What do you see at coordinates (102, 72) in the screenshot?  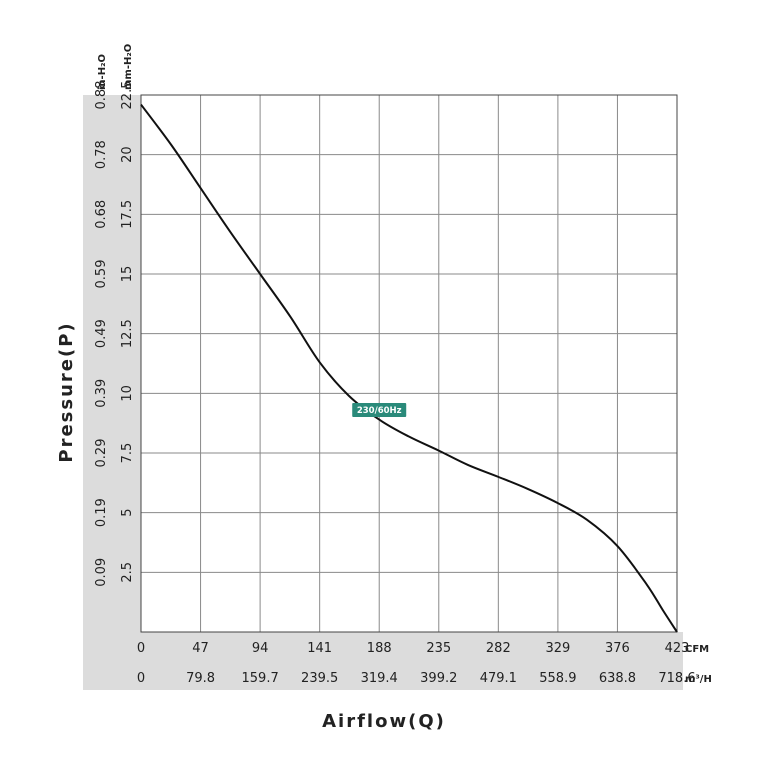 I see `y-unit-in: in-H₂O` at bounding box center [102, 72].